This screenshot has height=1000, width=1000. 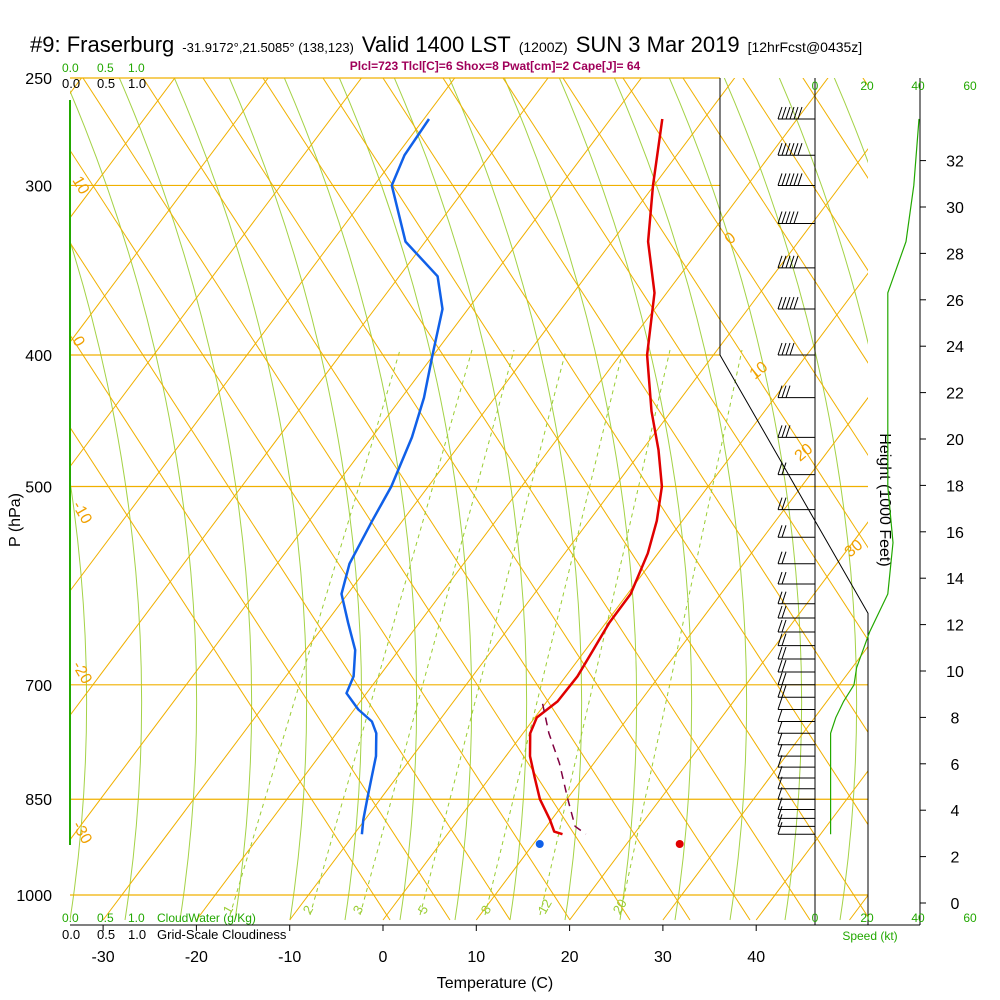 What do you see at coordinates (308, 910) in the screenshot?
I see `mixing-ratio-label: 2` at bounding box center [308, 910].